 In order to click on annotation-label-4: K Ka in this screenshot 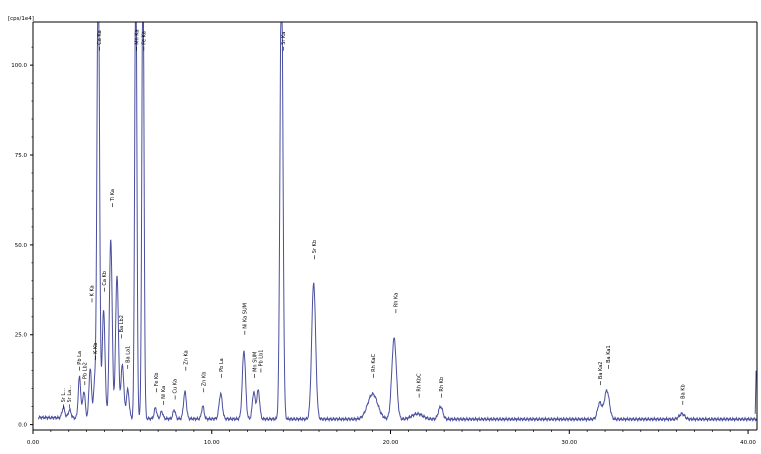, I will do `click(93, 290)`.